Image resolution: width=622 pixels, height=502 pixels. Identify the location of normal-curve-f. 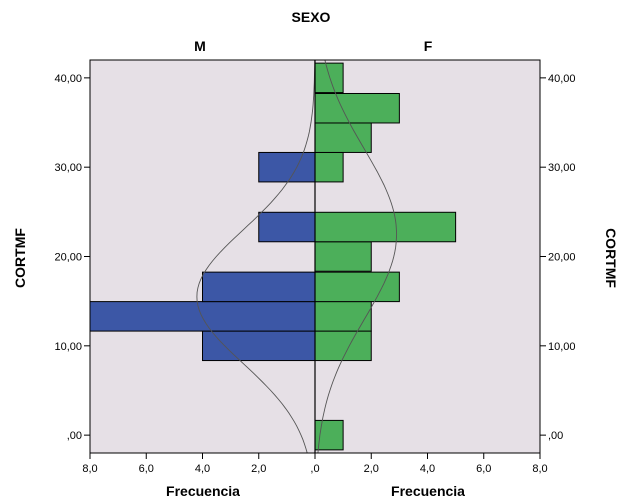
(357, 256).